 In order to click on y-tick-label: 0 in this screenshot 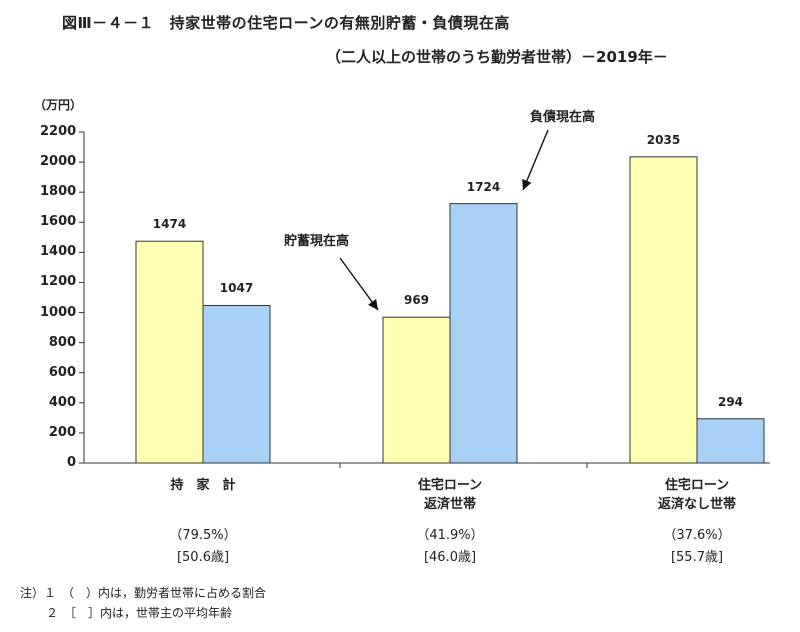, I will do `click(71, 462)`.